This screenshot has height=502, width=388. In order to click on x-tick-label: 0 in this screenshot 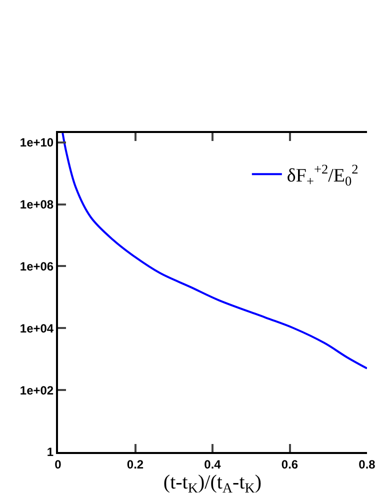, I will do `click(58, 464)`.